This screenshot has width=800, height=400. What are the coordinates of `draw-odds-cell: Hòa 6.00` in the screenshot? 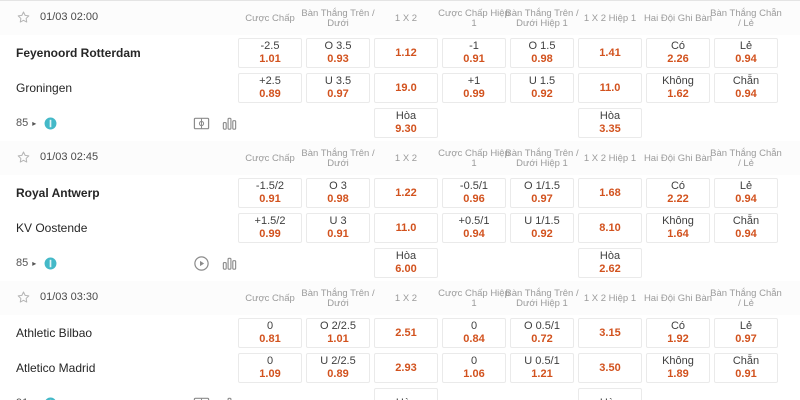 It's located at (406, 263).